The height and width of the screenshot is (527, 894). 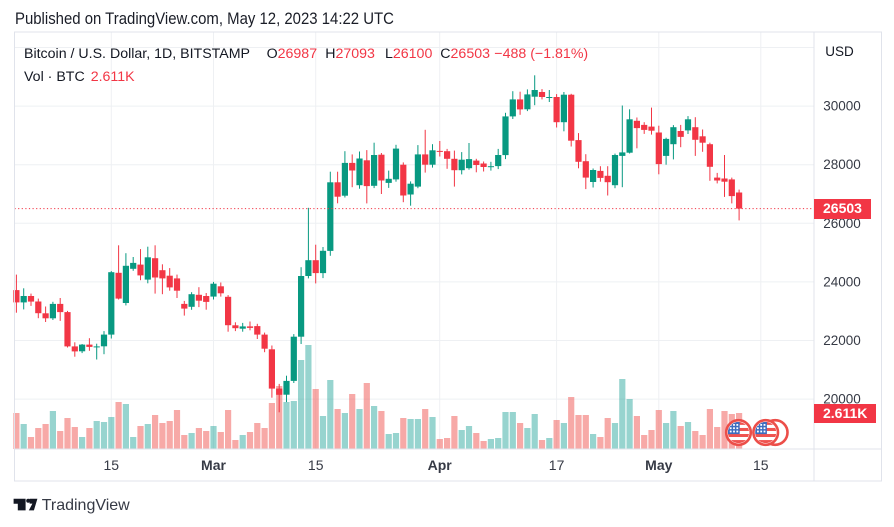 I want to click on svg-text: 22000, so click(x=842, y=340).